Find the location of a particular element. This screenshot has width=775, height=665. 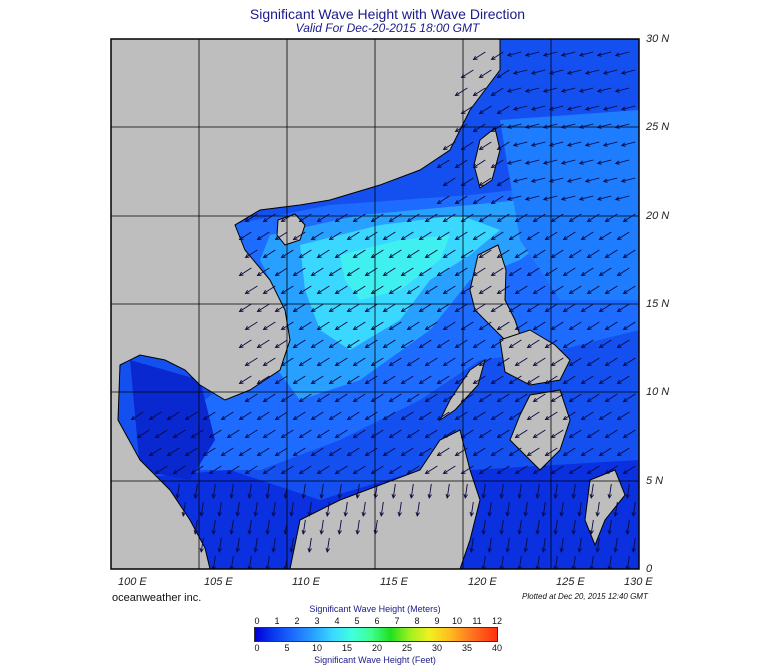

cb-tick-f-0: 0 is located at coordinates (257, 648).